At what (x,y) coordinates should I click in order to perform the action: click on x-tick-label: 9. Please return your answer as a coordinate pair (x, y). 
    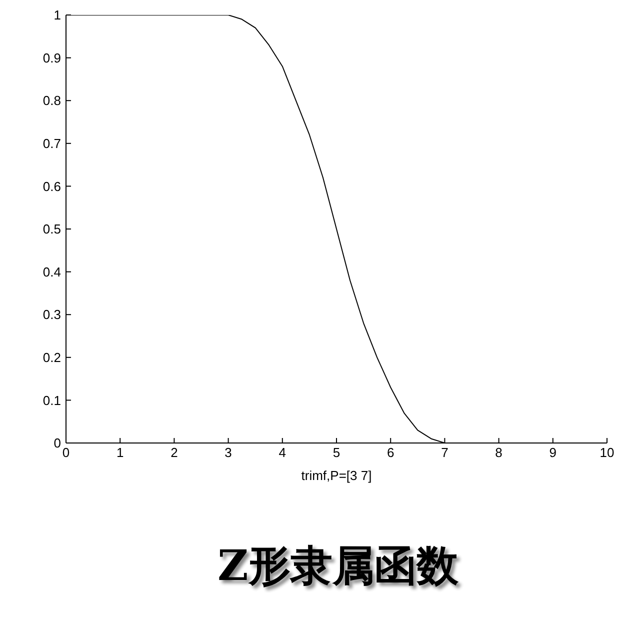
    Looking at the image, I should click on (553, 452).